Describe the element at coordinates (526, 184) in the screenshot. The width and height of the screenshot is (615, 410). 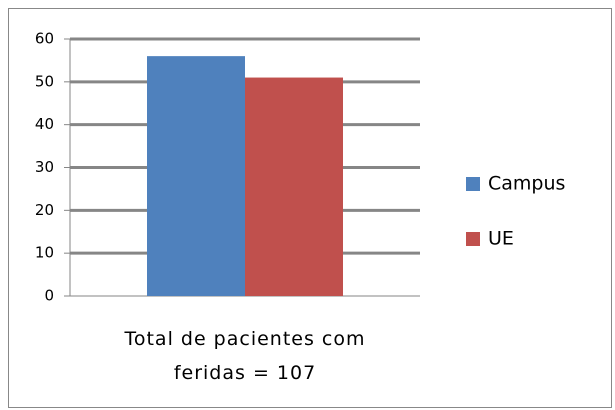
I see `legend-label: Campus` at that location.